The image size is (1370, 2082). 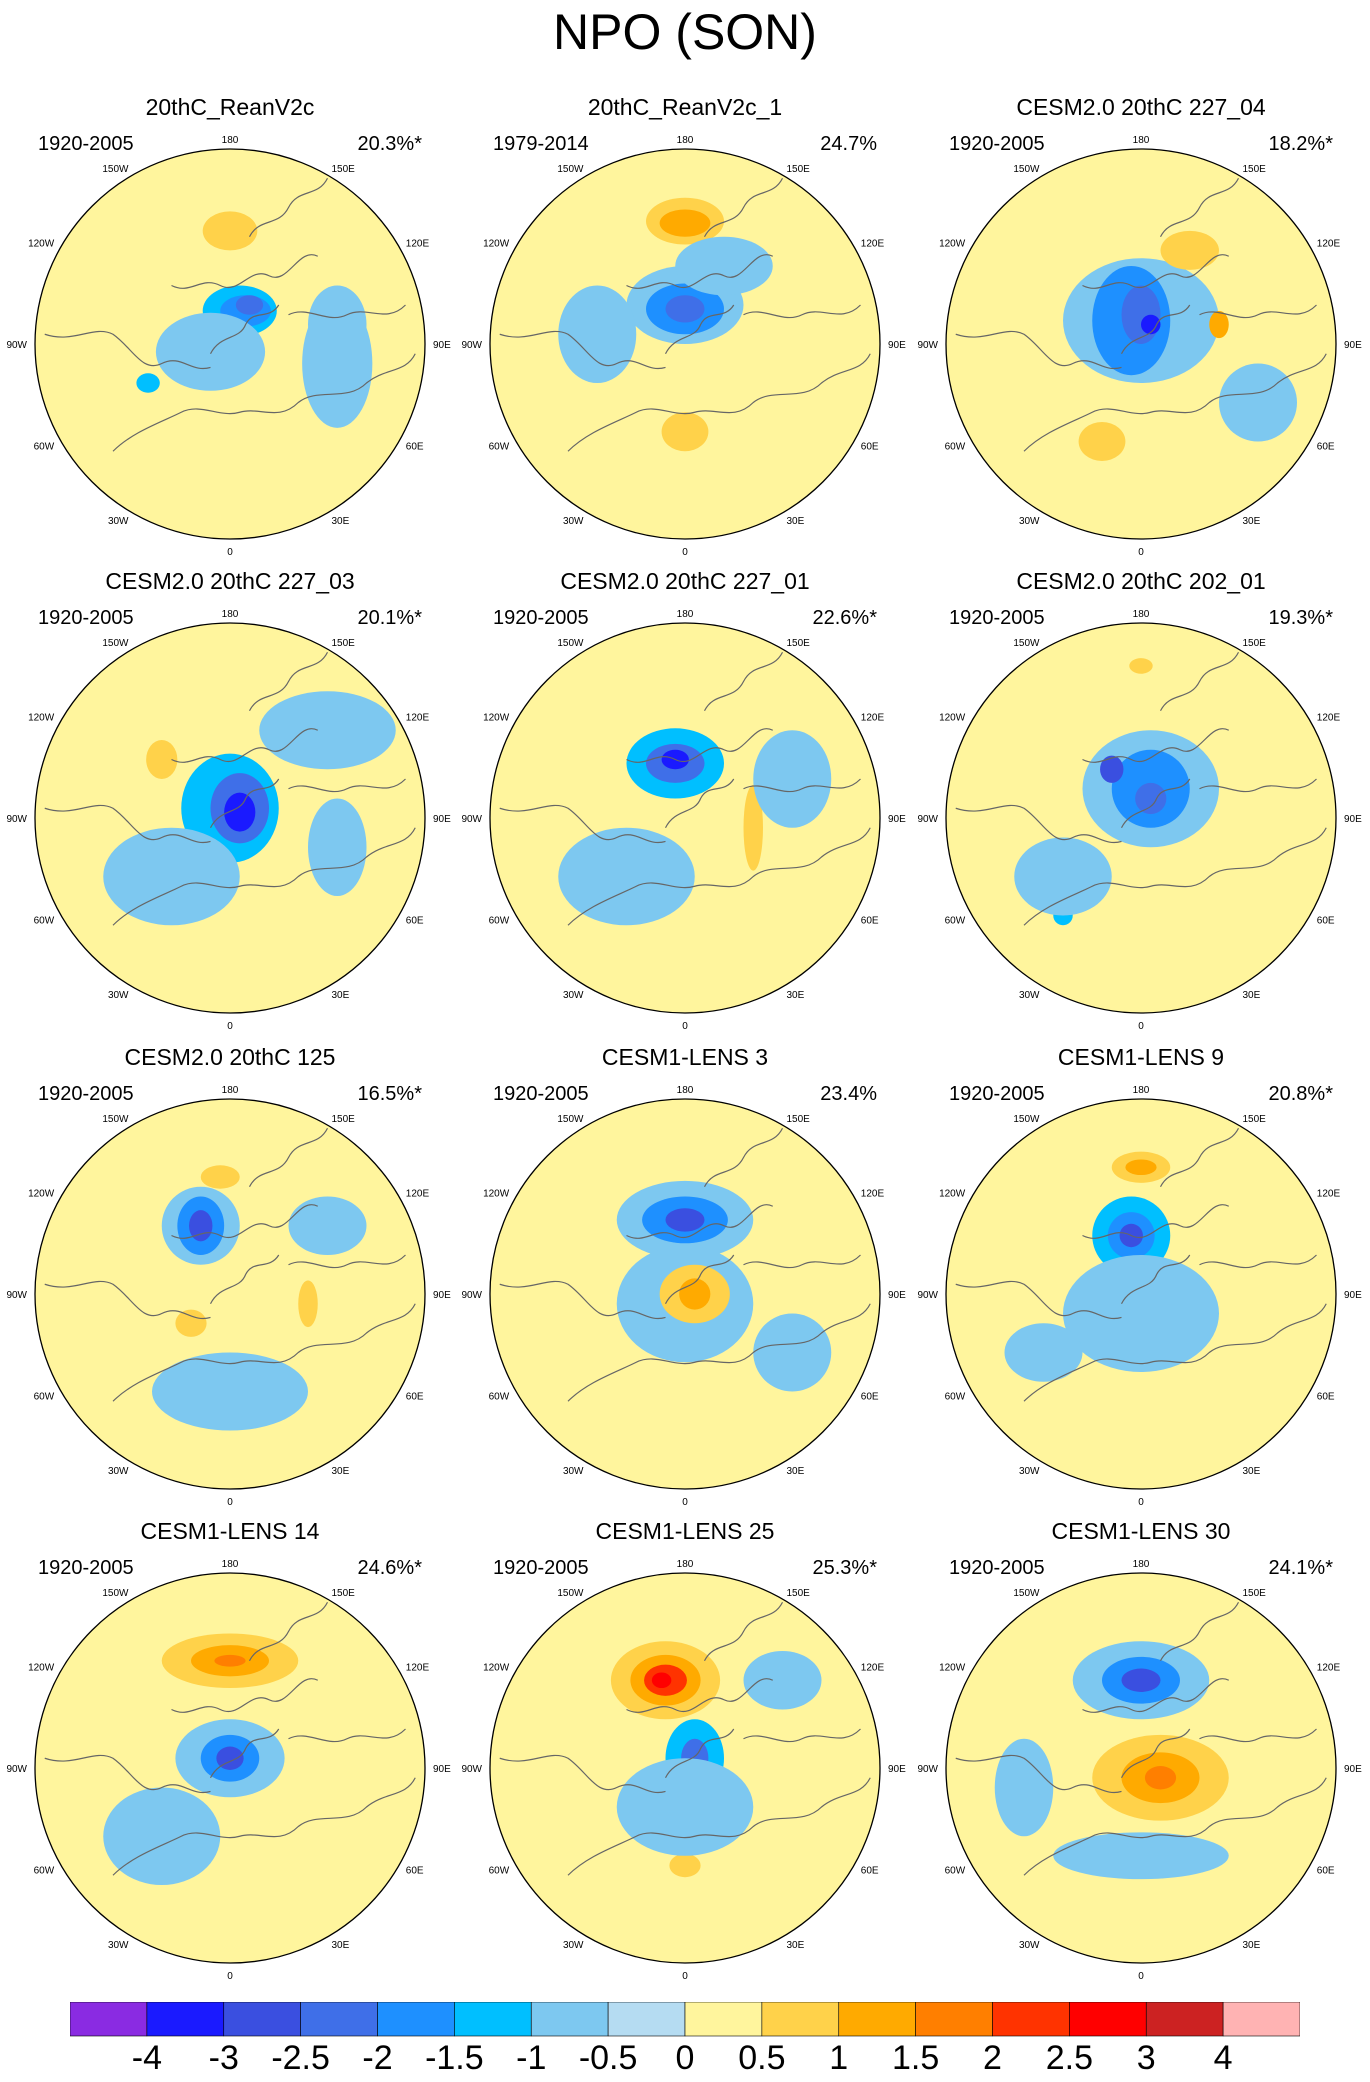 I want to click on figure-title: NPO (SON), so click(x=685, y=32).